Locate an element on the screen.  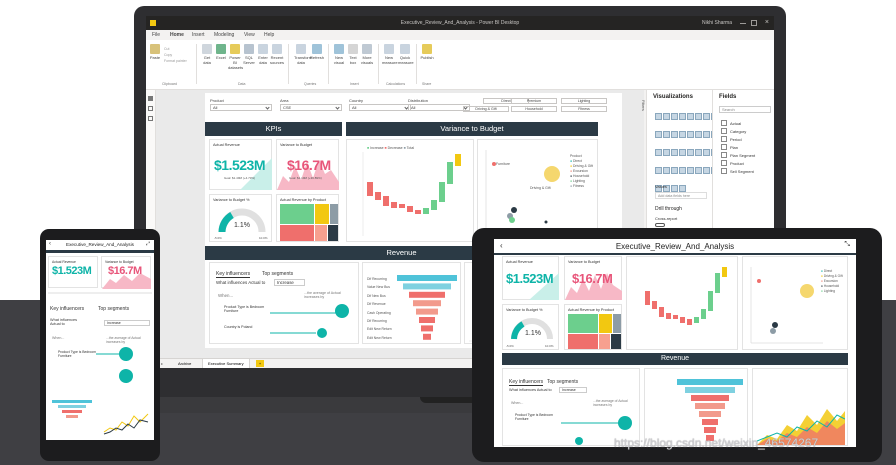
phone-card-actual: Actual Revenue $1.523M is located at coordinates (73, 272).